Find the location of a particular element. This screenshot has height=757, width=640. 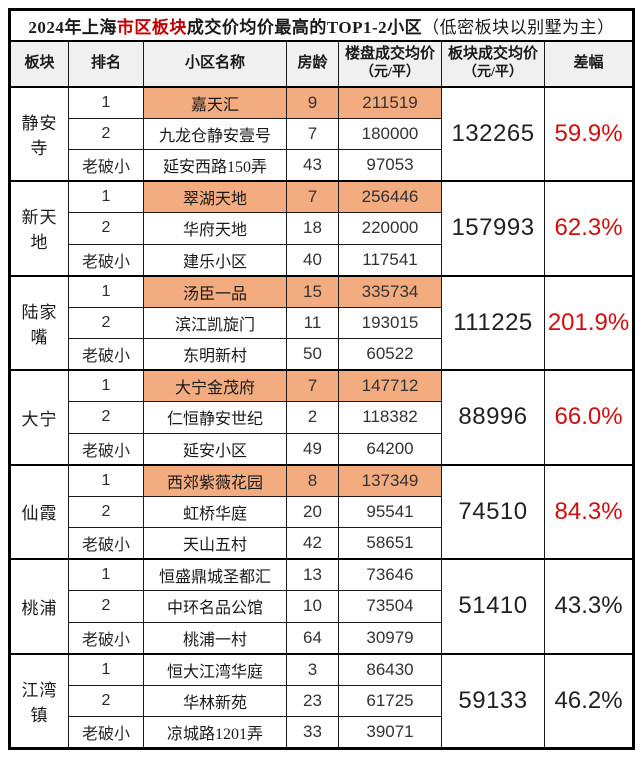

price-cell: 73646 is located at coordinates (390, 574).